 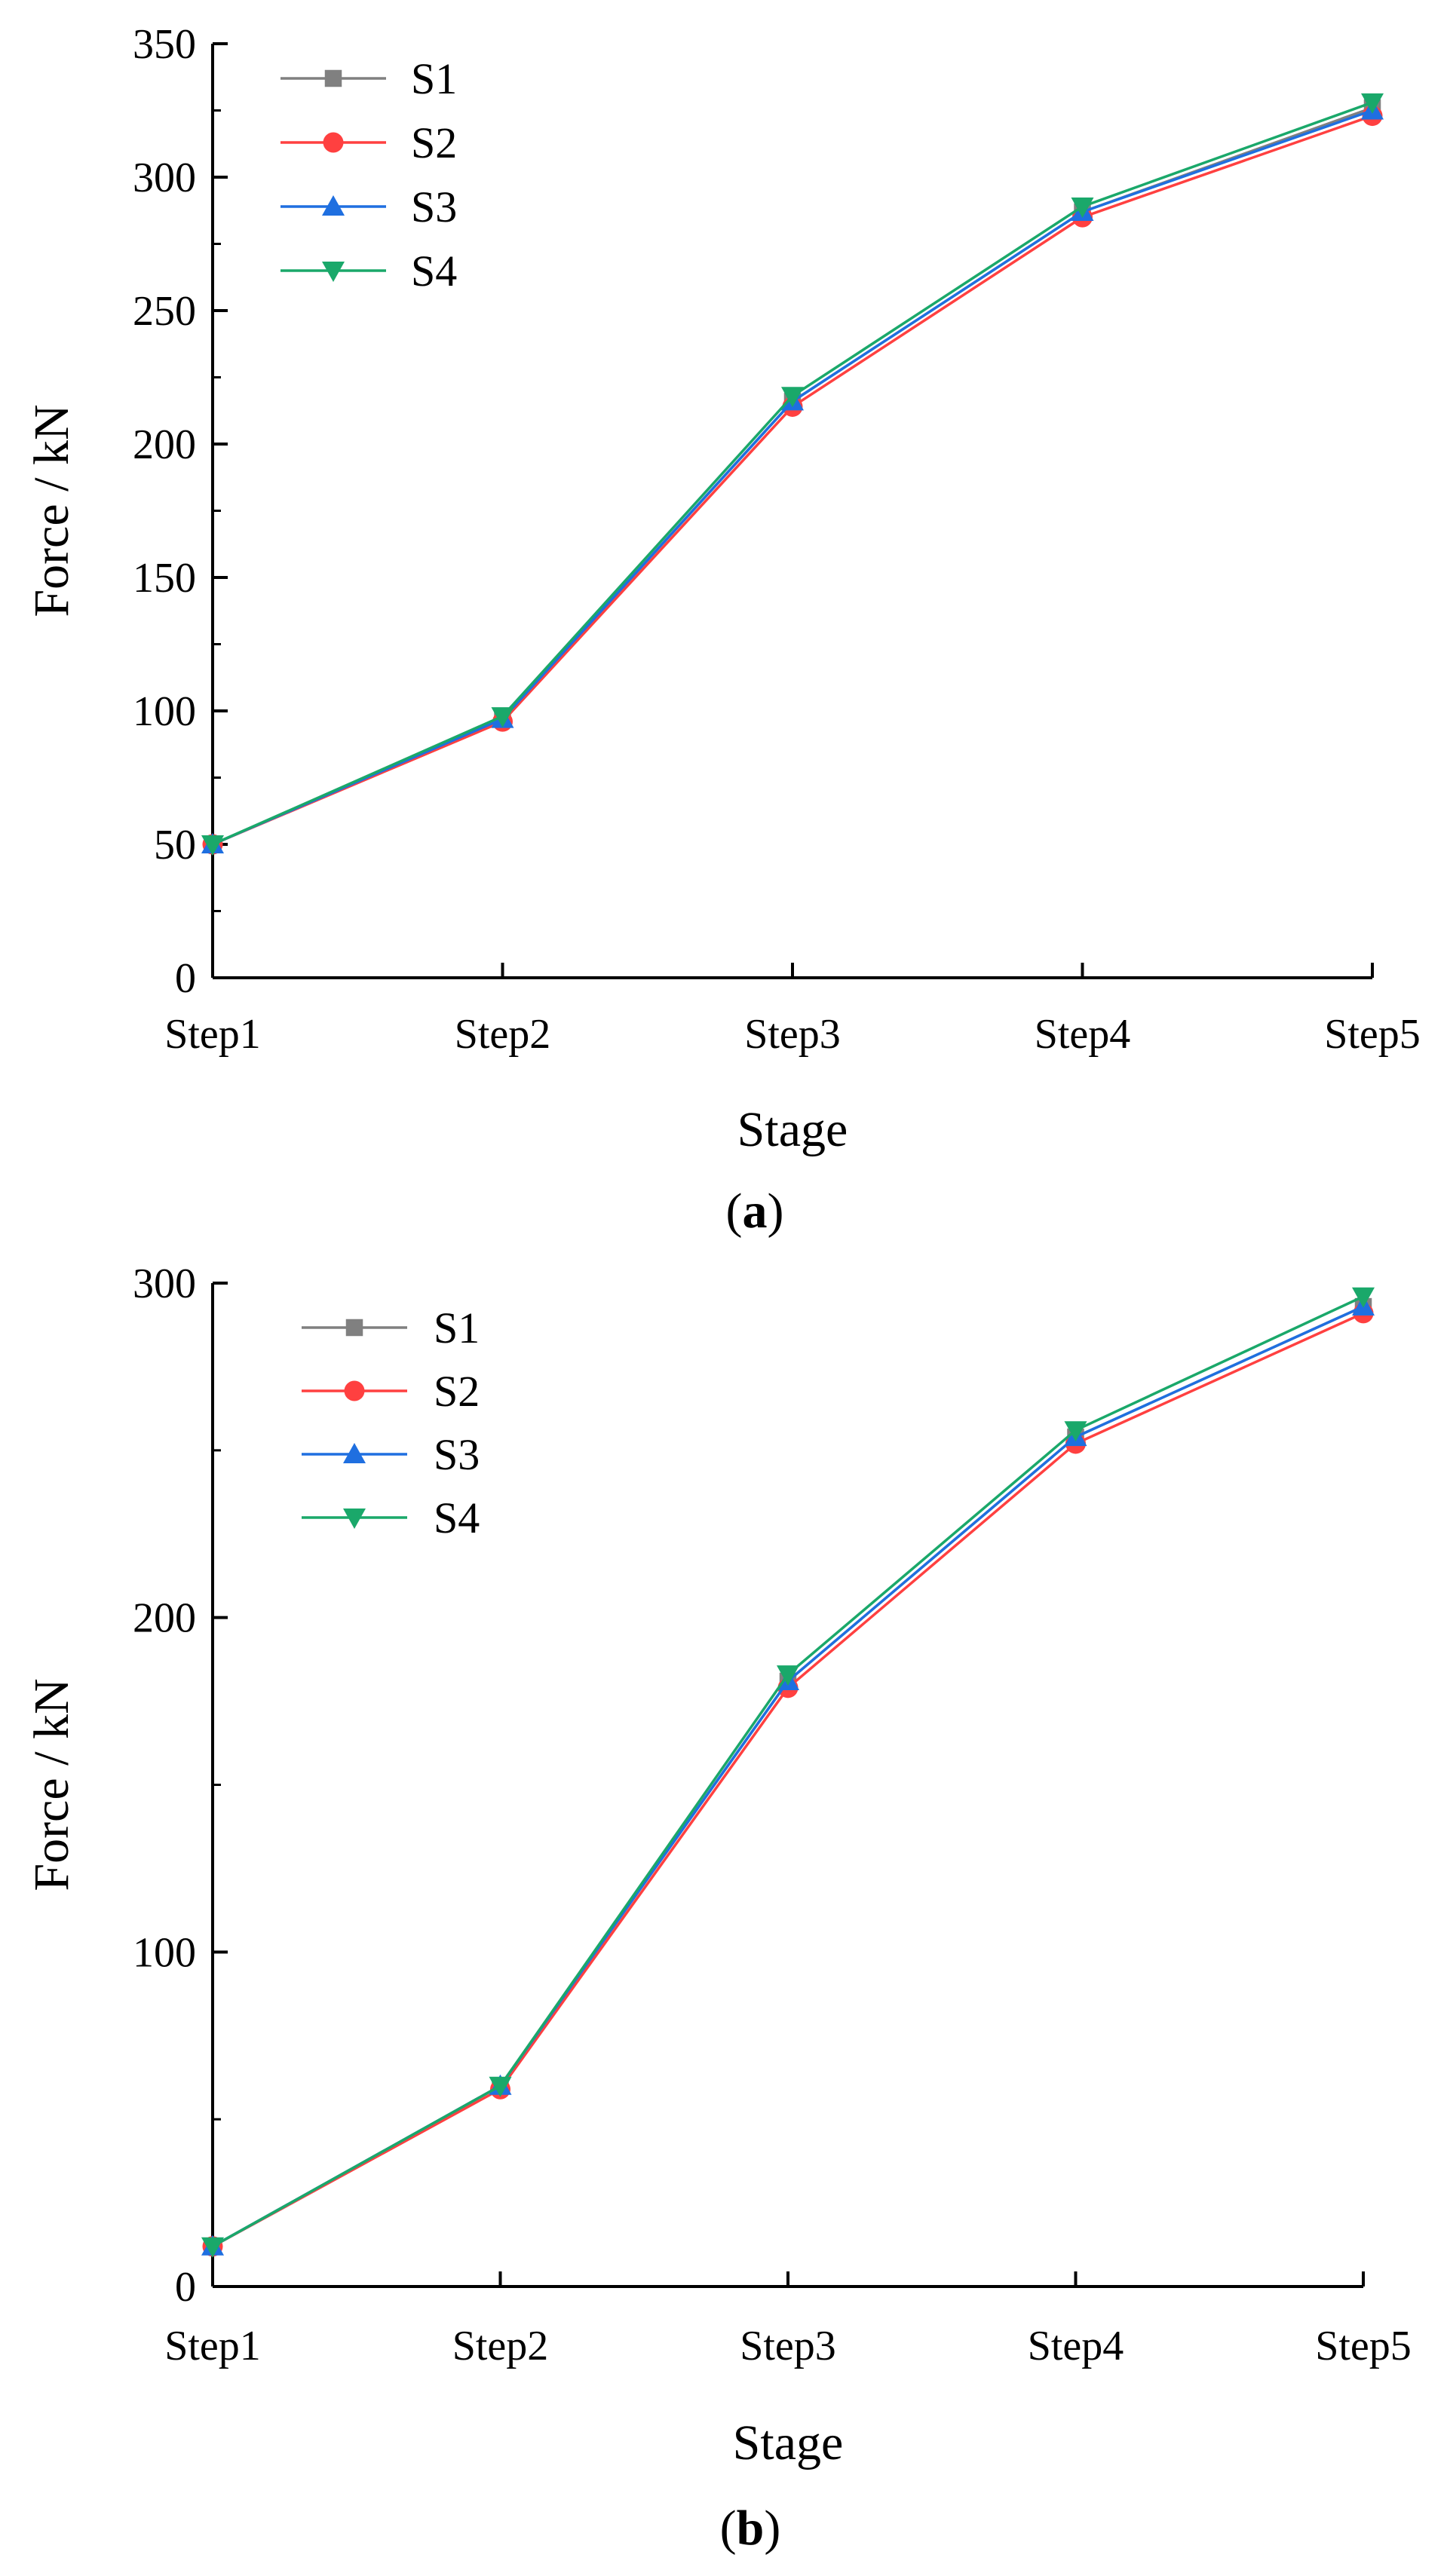 I want to click on panel-label: (a), so click(x=755, y=1211).